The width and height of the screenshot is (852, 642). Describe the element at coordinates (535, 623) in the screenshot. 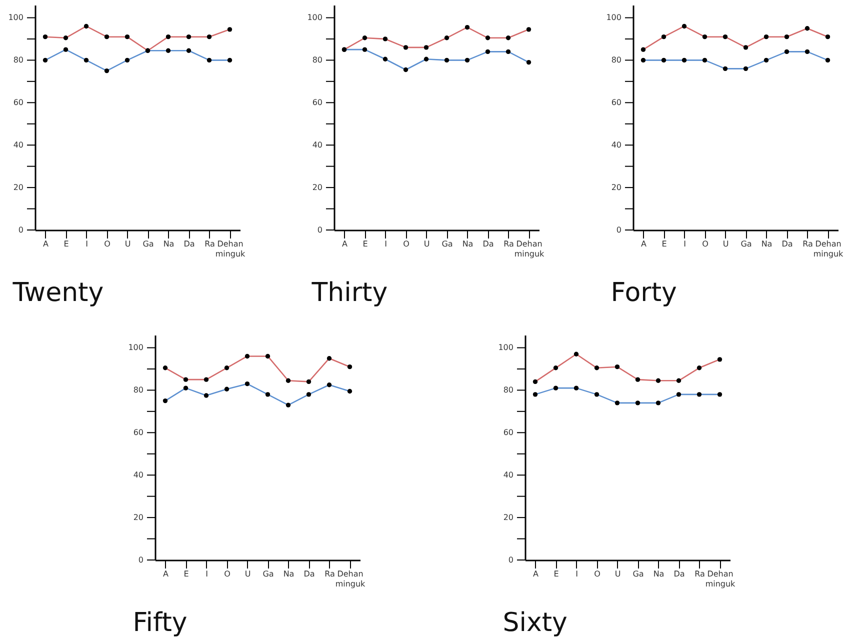

I see `text: Sixty` at that location.